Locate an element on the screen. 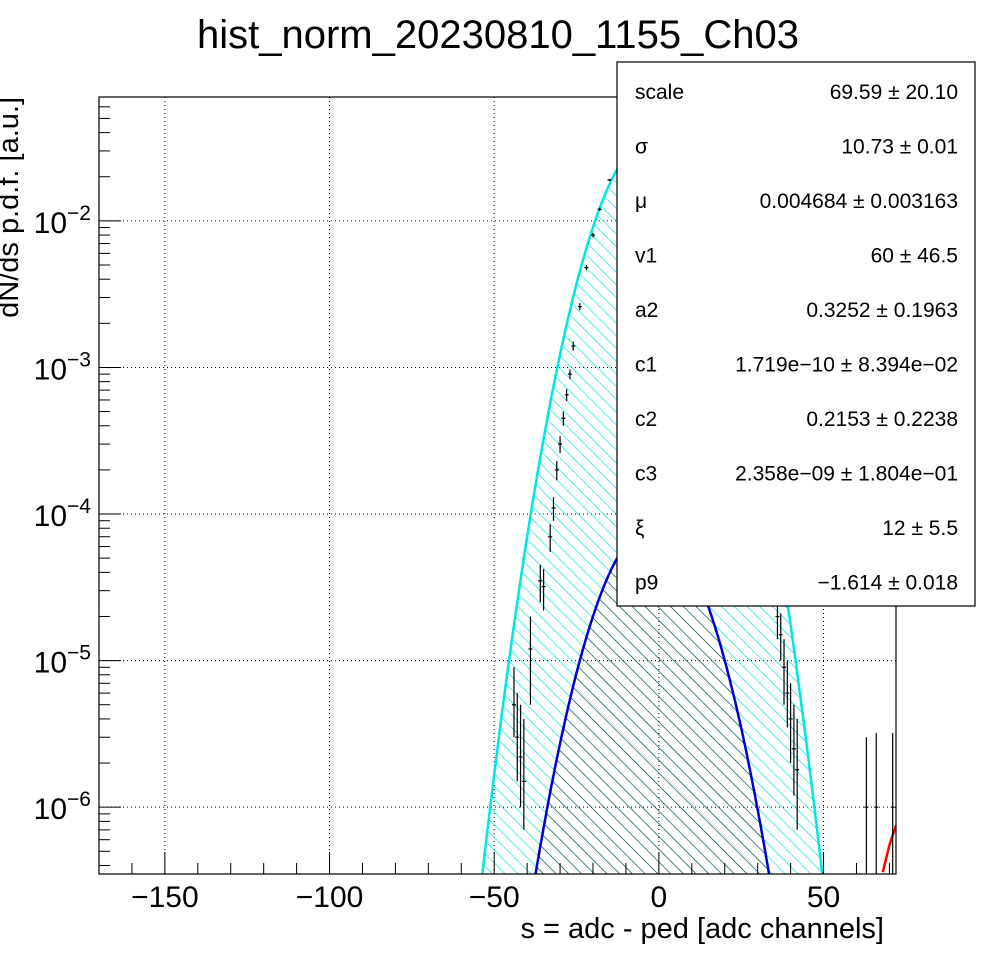 This screenshot has height=972, width=996. stat-param-name: c1 is located at coordinates (646, 365).